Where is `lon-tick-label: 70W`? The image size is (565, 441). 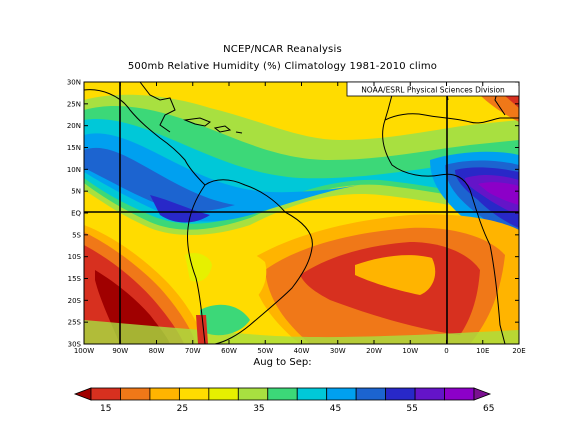
lon-tick-label: 70W is located at coordinates (193, 351).